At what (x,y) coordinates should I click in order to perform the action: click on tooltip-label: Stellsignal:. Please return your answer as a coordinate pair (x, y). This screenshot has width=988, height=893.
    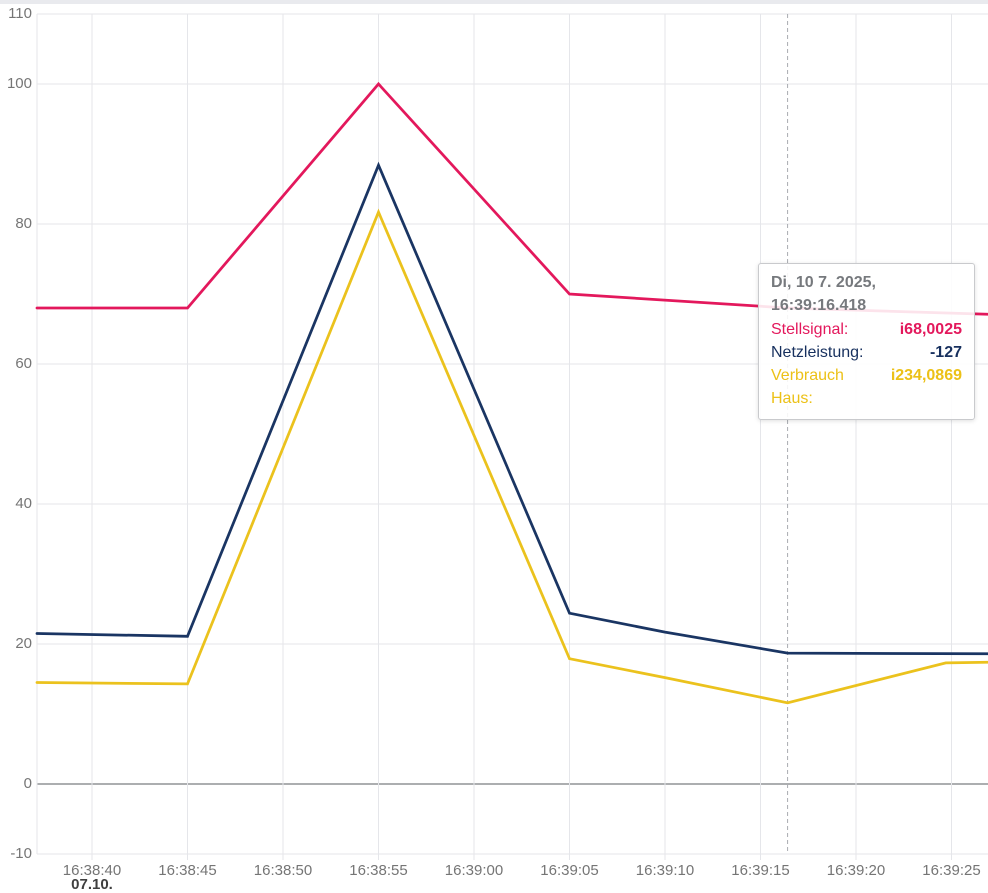
    Looking at the image, I should click on (810, 329).